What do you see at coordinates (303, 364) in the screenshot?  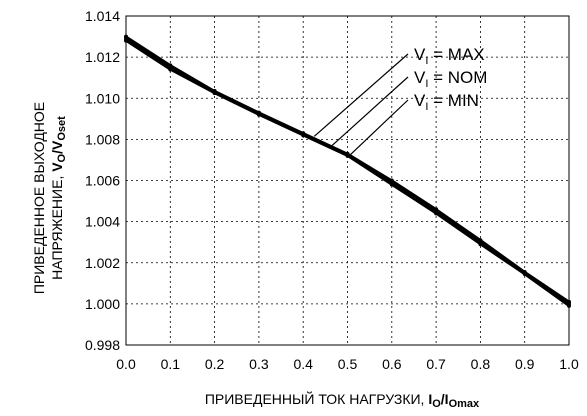 I see `x-tick-label: 0.4` at bounding box center [303, 364].